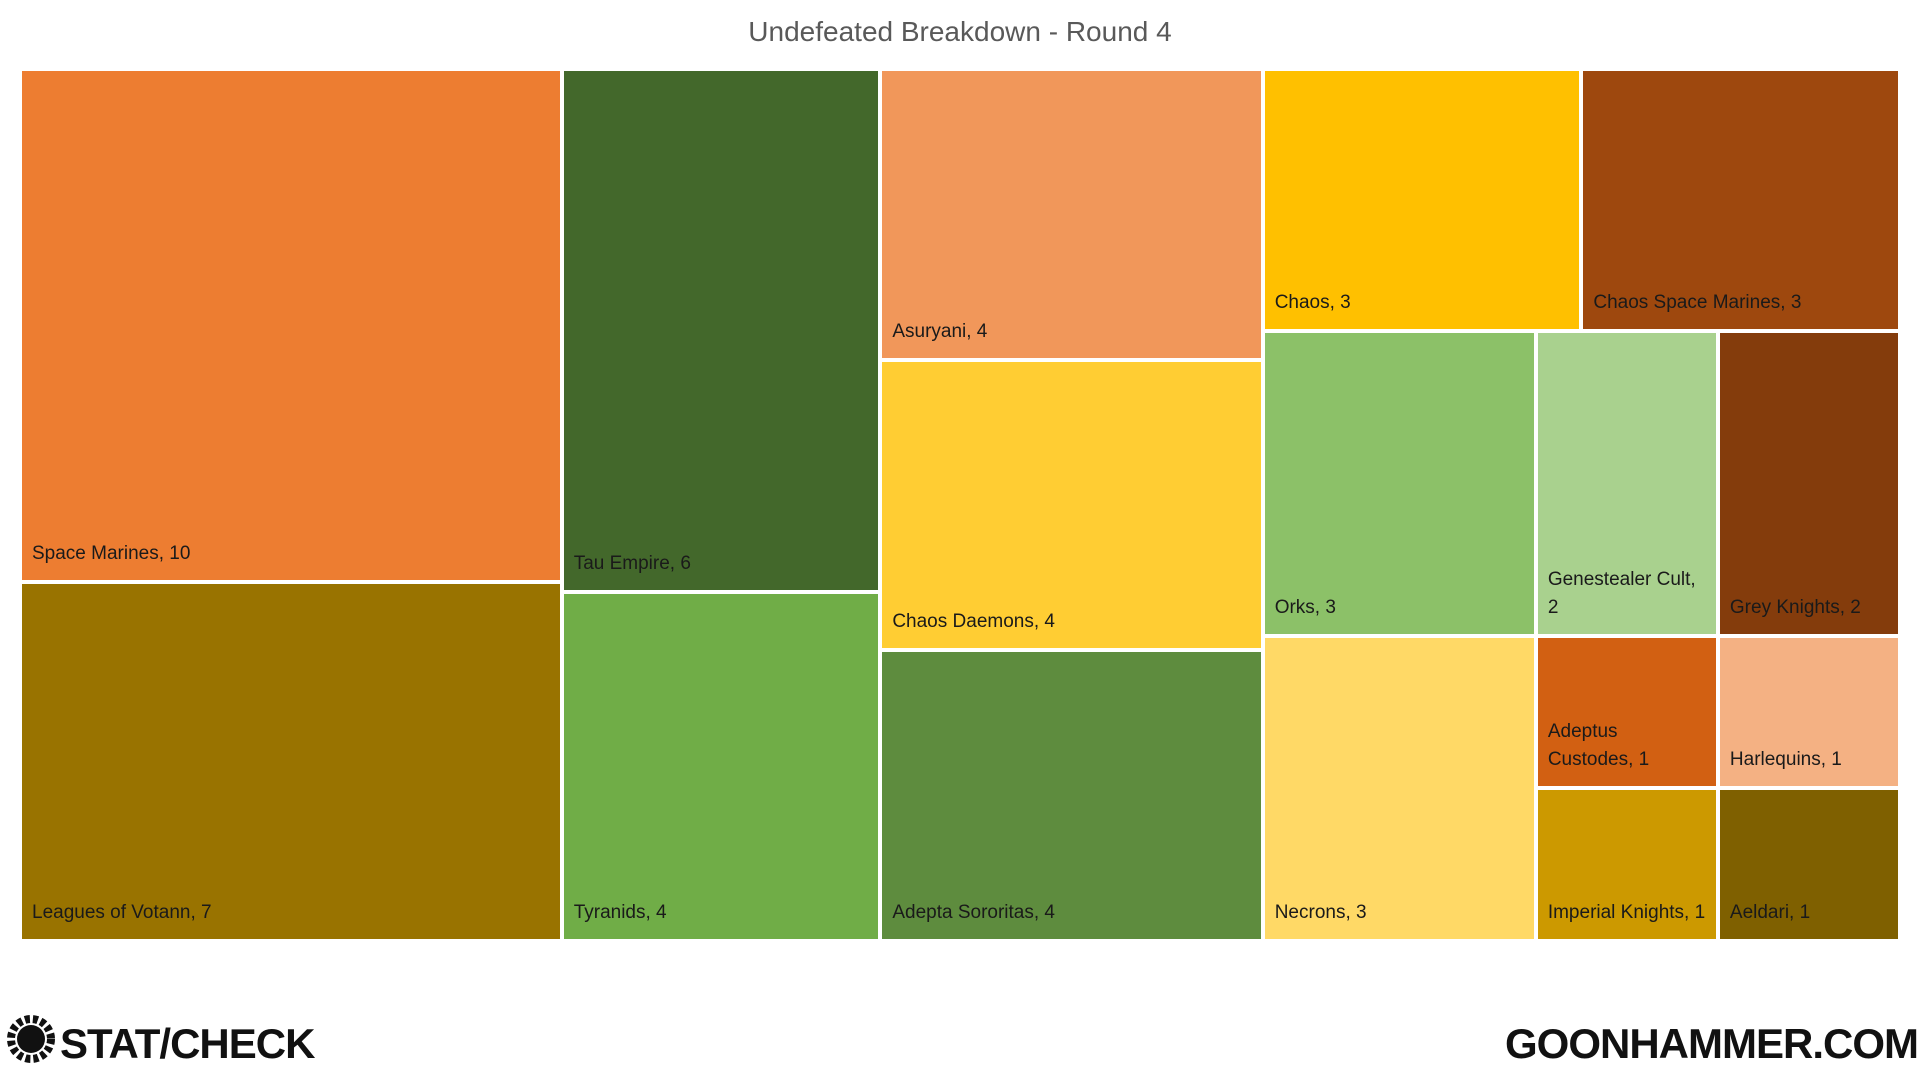 The width and height of the screenshot is (1920, 1080). What do you see at coordinates (721, 331) in the screenshot?
I see `treemap-cell: Tau Empire, 6` at bounding box center [721, 331].